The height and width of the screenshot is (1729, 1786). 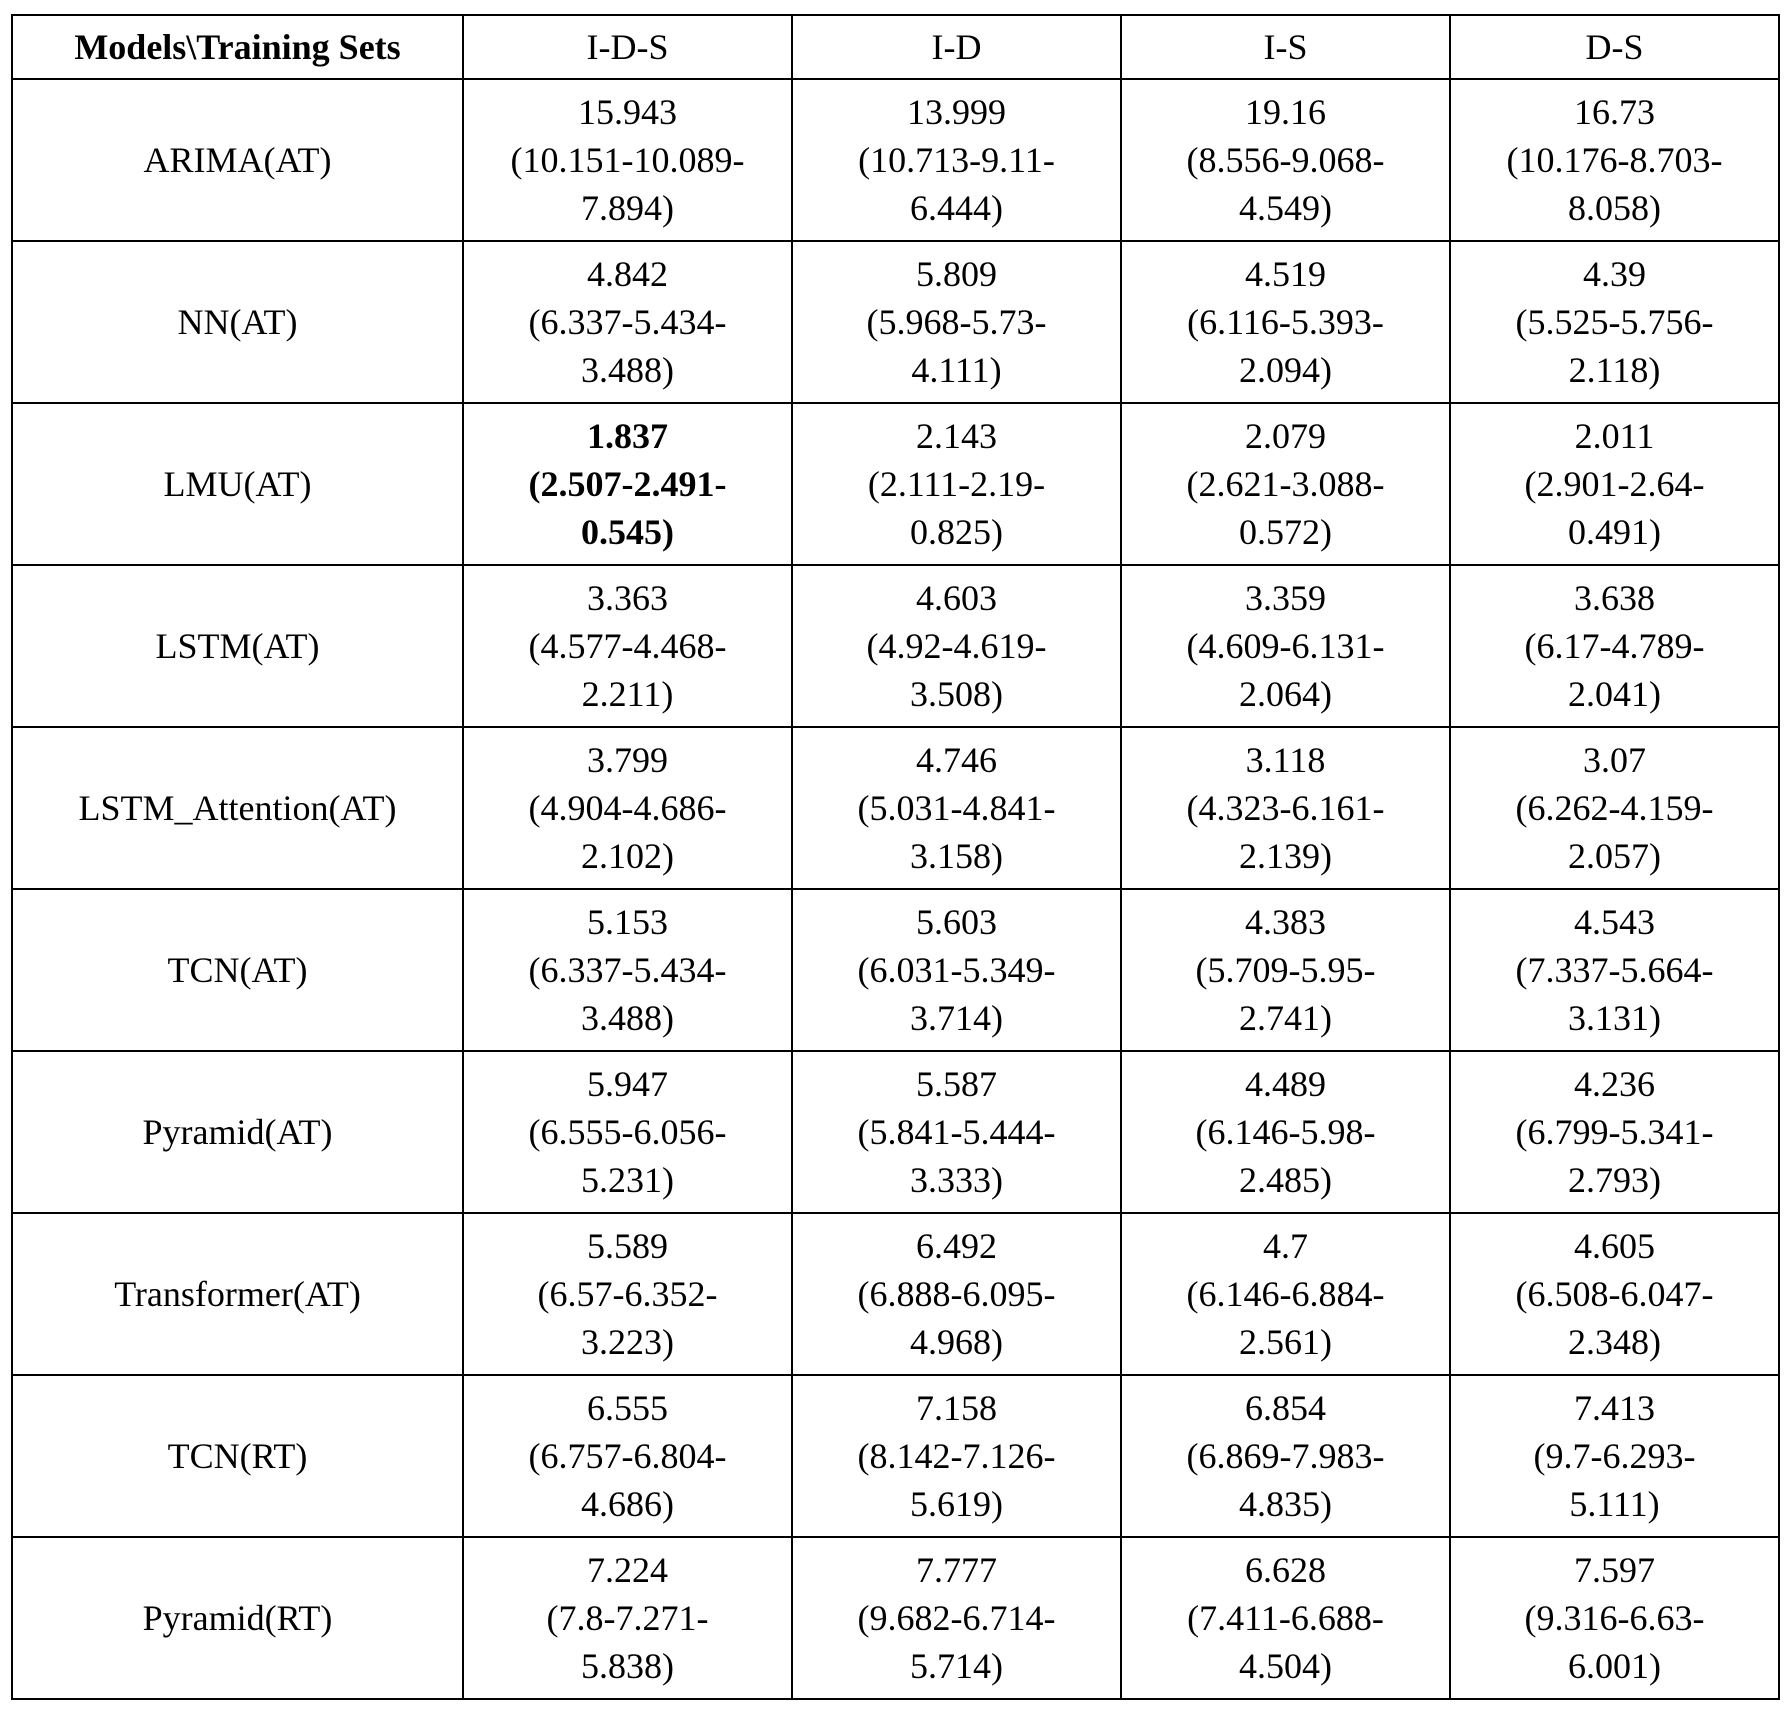 What do you see at coordinates (956, 532) in the screenshot?
I see `value-line: 0.825)` at bounding box center [956, 532].